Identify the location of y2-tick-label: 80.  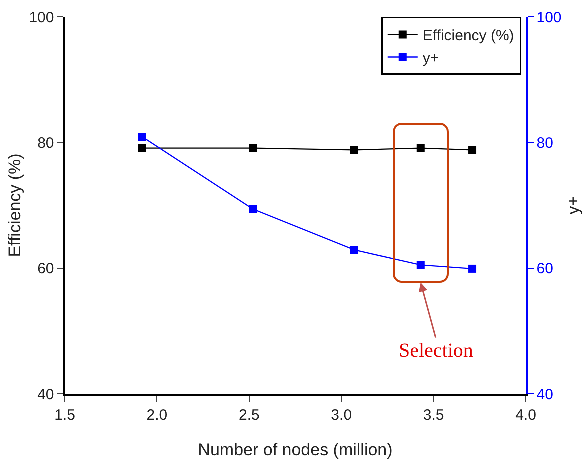
(545, 143).